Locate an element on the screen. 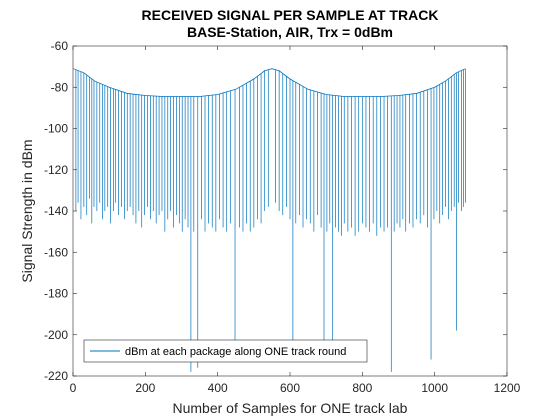 This screenshot has height=420, width=560. x-axis-label: Number of Samples for ONE track lab is located at coordinates (290, 408).